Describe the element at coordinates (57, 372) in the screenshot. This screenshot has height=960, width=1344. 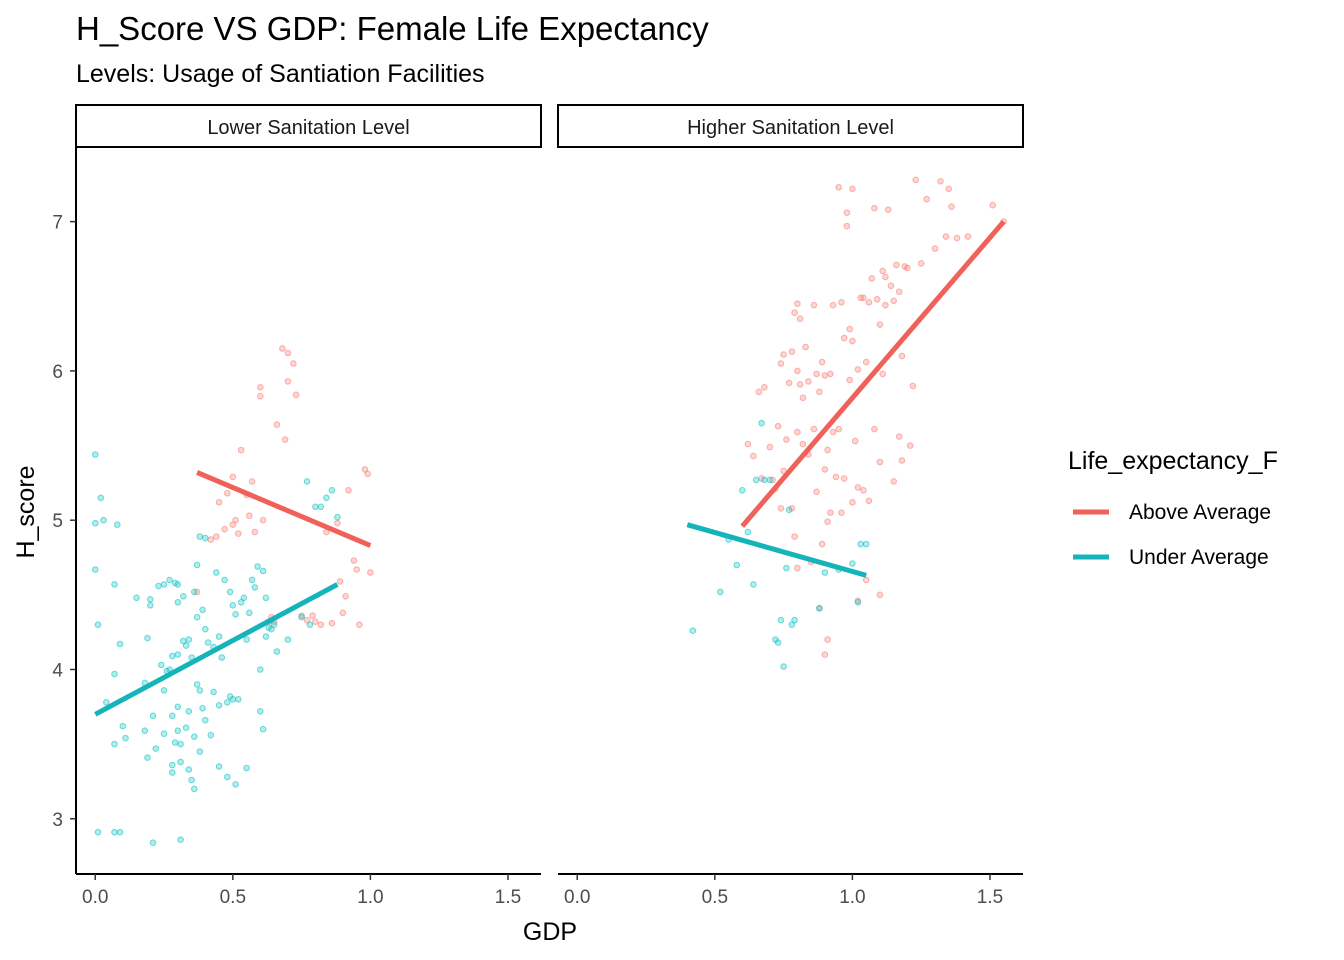
I see `y-tick-label: 6` at that location.